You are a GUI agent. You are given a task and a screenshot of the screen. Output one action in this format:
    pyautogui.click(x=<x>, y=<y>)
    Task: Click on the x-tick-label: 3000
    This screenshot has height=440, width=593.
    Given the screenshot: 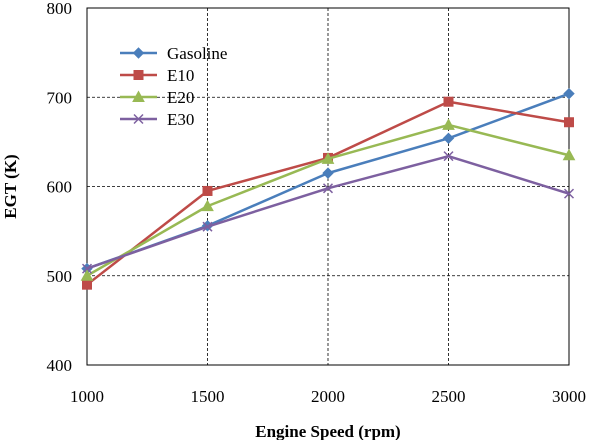 What is the action you would take?
    pyautogui.click(x=569, y=396)
    